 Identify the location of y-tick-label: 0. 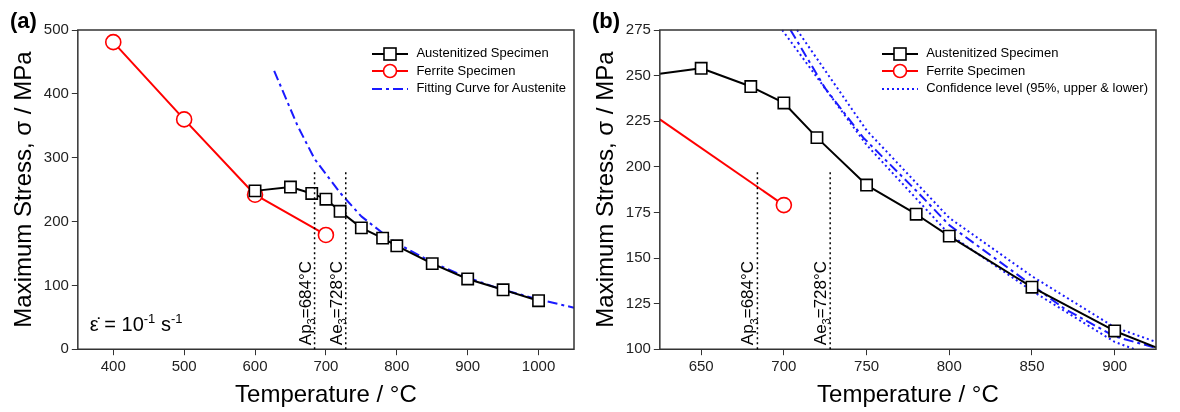
(64, 348).